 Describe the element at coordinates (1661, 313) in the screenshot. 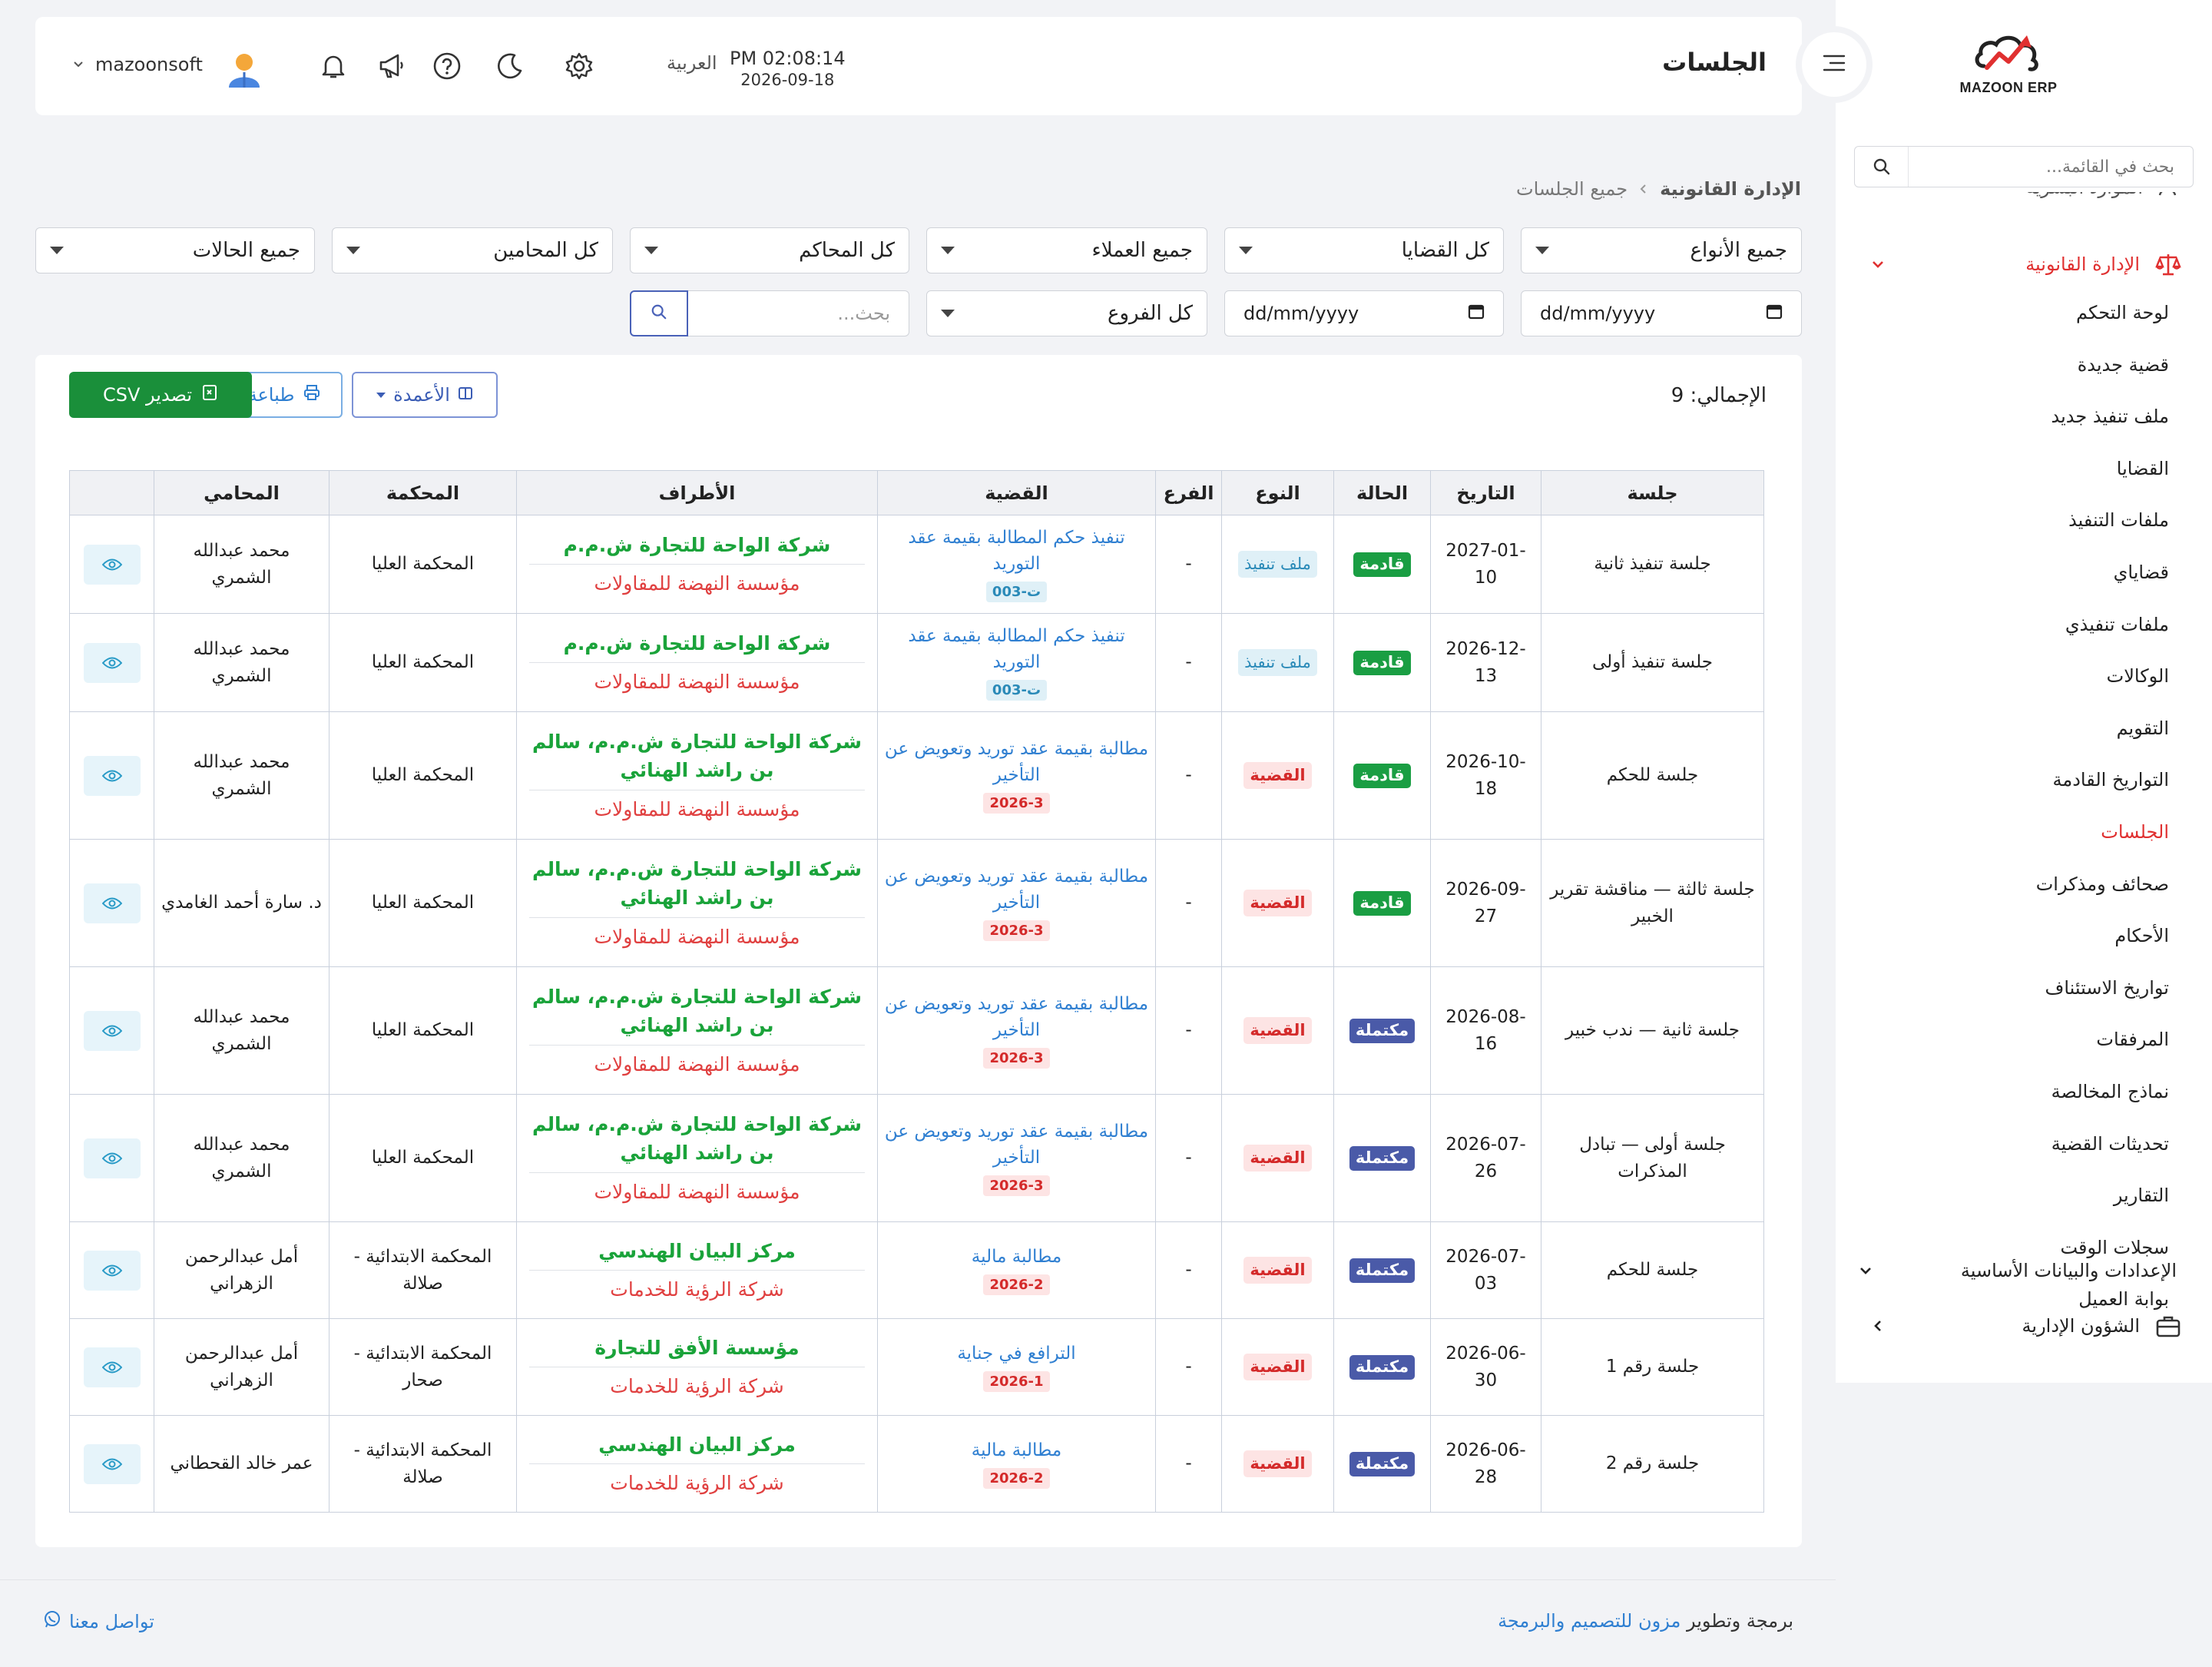

I see `date-from-input: dd/mm/yyyy` at that location.